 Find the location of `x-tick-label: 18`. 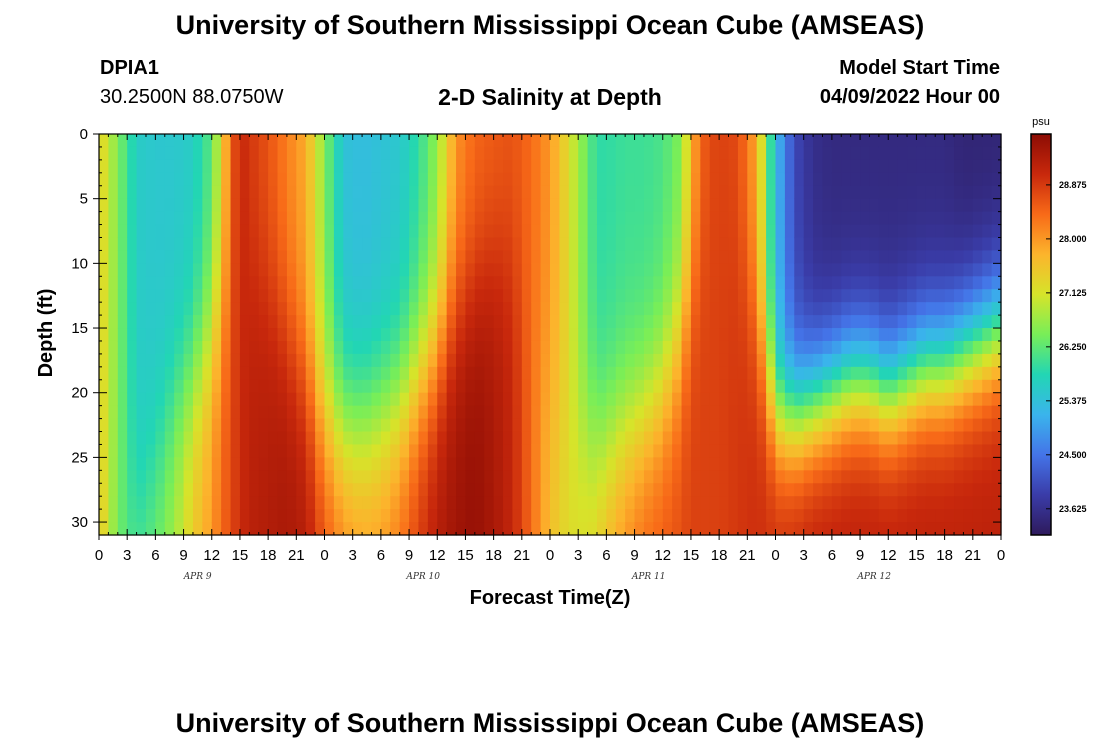

x-tick-label: 18 is located at coordinates (268, 555).